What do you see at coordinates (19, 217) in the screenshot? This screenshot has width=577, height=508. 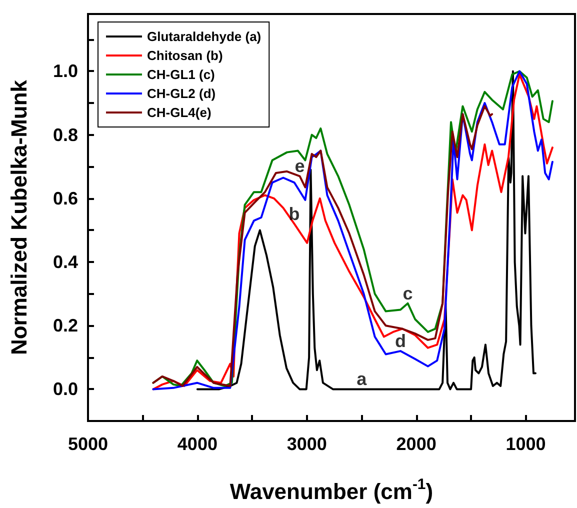 I see `y-axis-title: Normalized Kubelka-Munk` at bounding box center [19, 217].